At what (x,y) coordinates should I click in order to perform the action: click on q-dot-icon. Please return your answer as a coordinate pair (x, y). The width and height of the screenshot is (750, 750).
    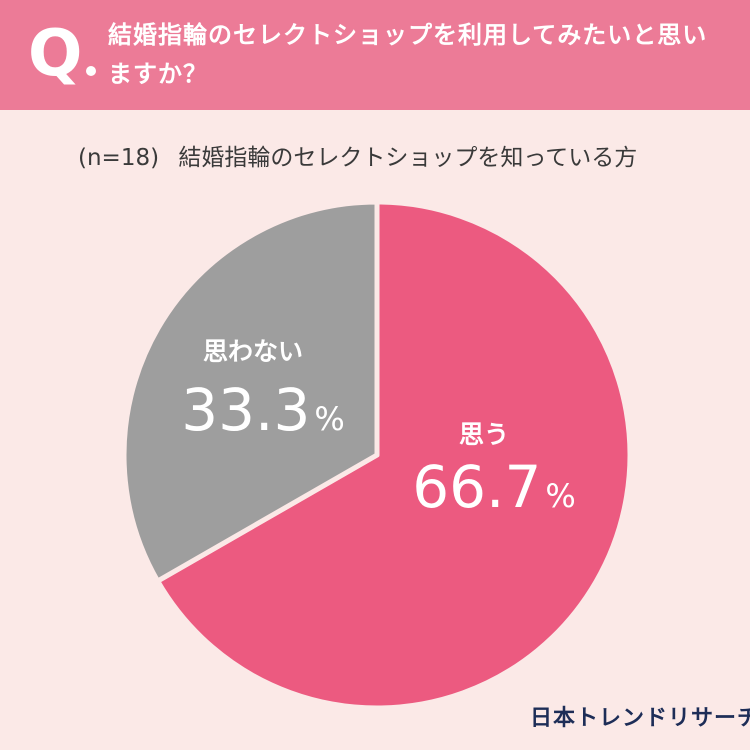
    Looking at the image, I should click on (91, 71).